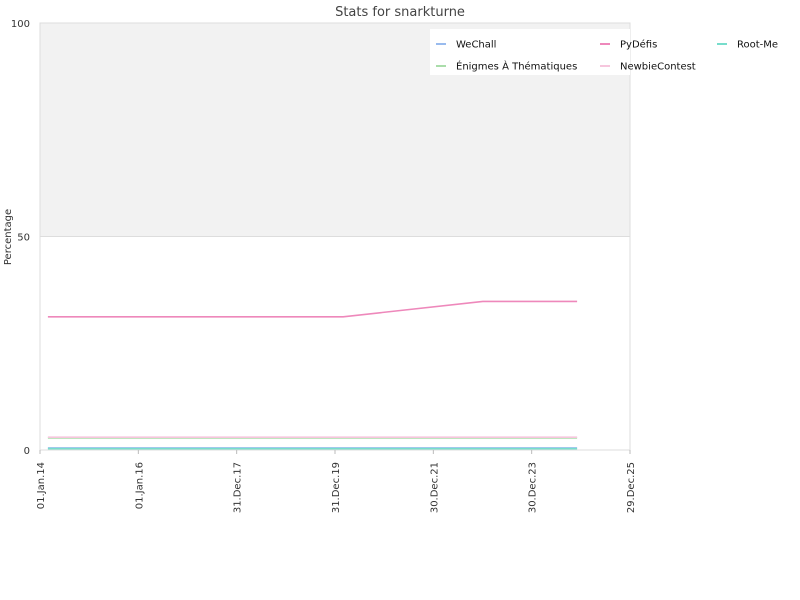 The height and width of the screenshot is (600, 800). Describe the element at coordinates (530, 52) in the screenshot. I see `legend-background` at that location.